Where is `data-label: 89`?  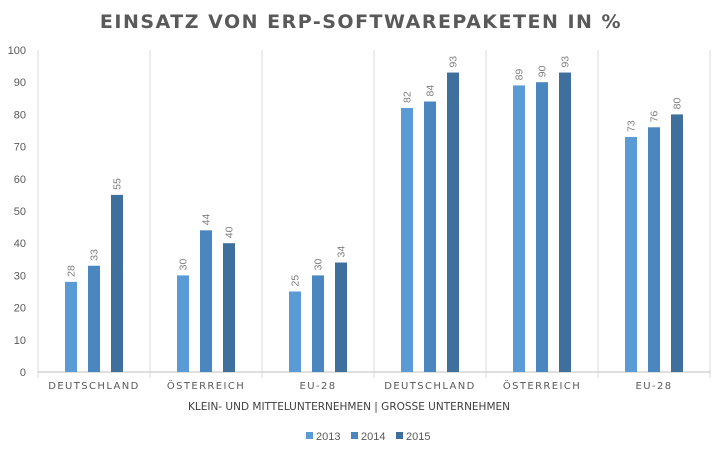 data-label: 89 is located at coordinates (520, 75).